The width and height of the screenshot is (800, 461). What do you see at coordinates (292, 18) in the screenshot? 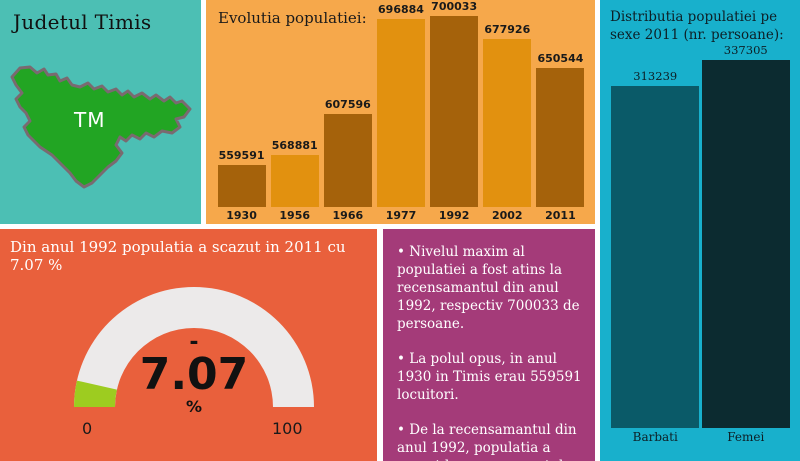
I see `evolution-chart-title: Evolutia populatiei:` at bounding box center [292, 18].